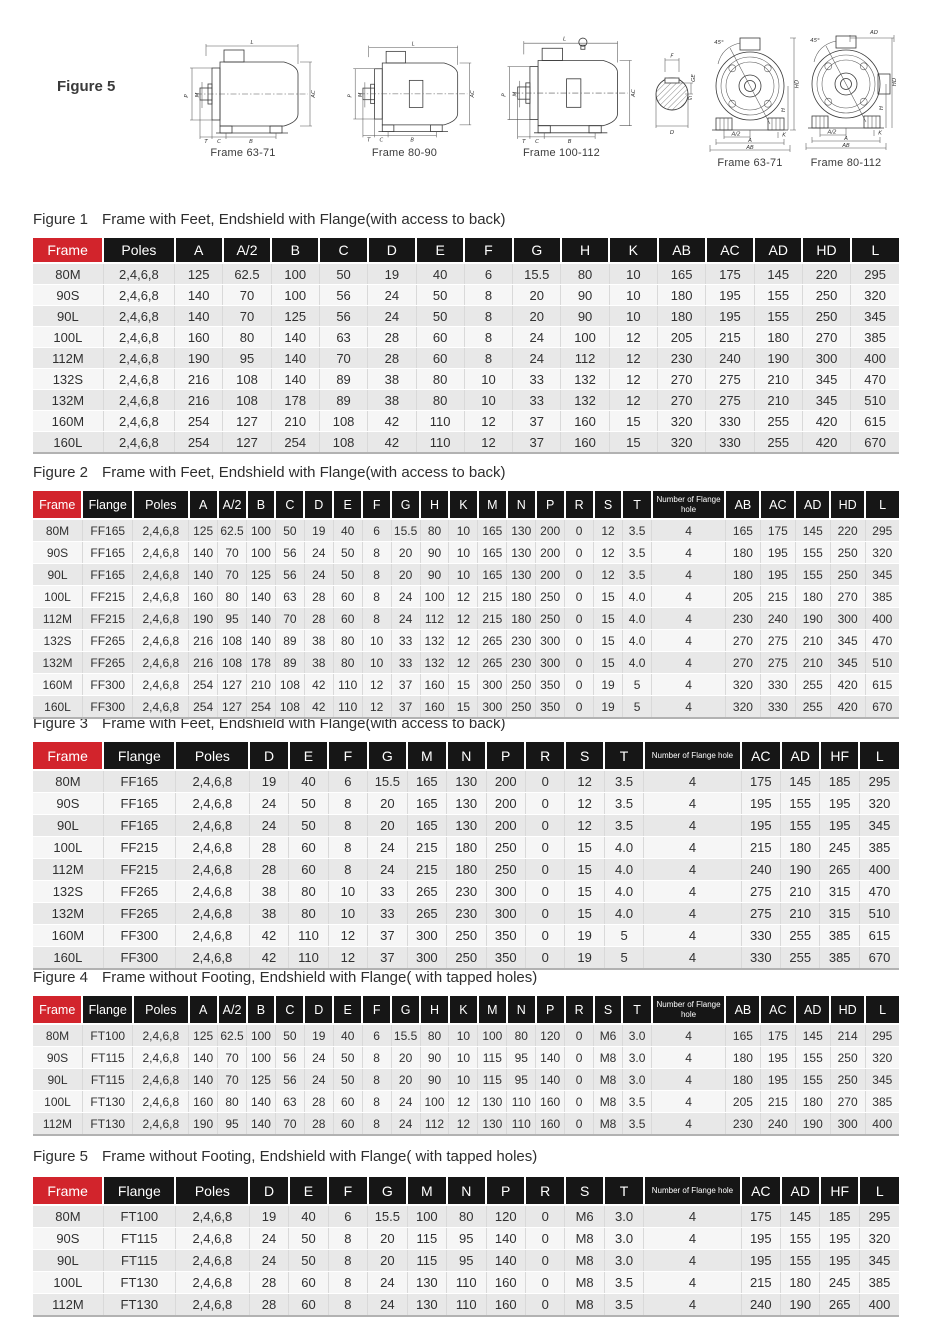 The width and height of the screenshot is (930, 1321). I want to click on dim-cell: FF215, so click(139, 847).